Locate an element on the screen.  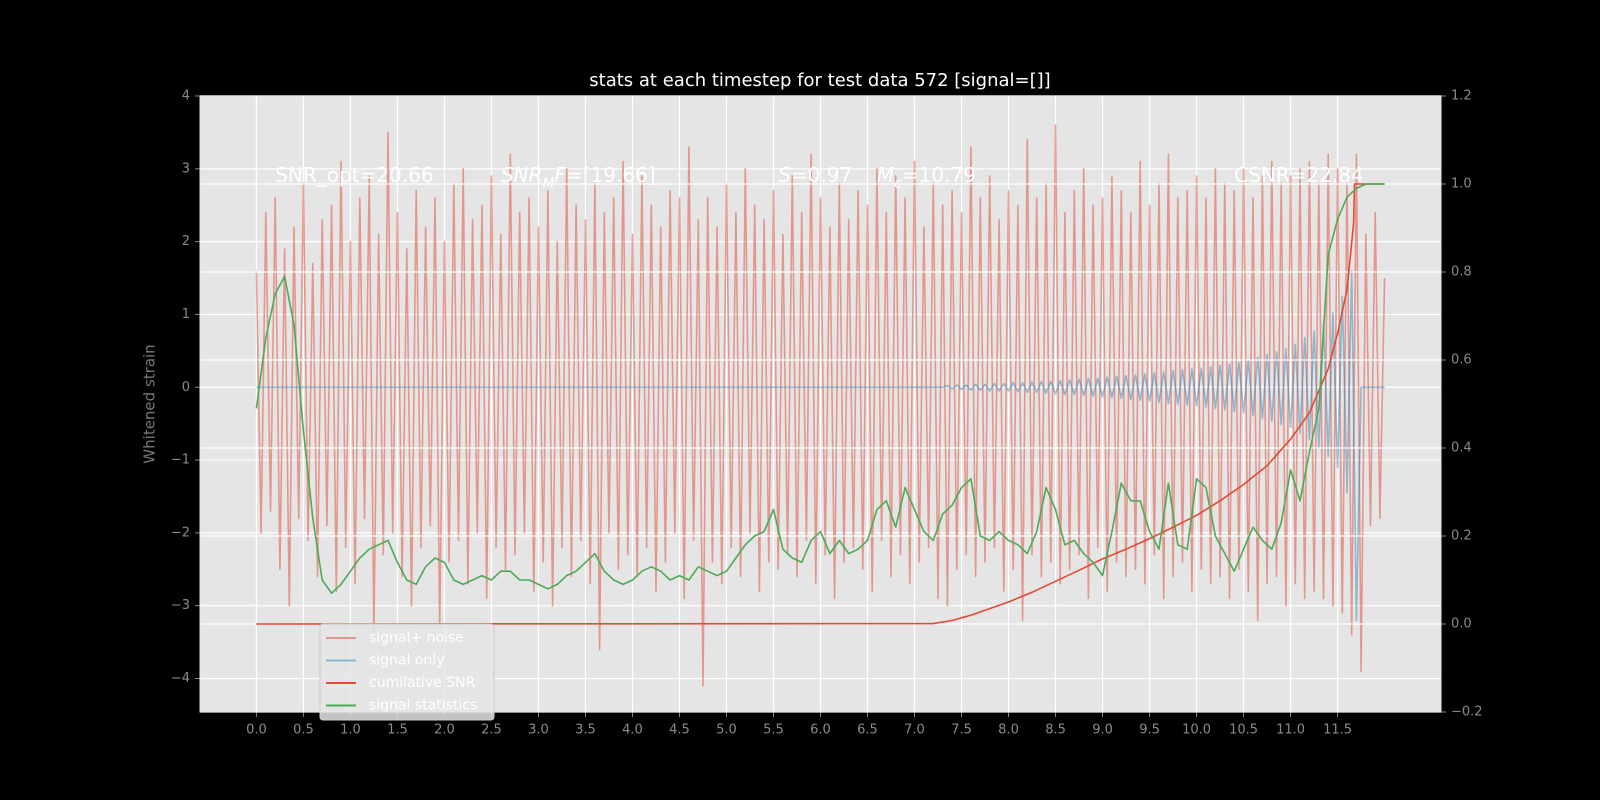
annotation-part: =0.97 is located at coordinates (821, 175).